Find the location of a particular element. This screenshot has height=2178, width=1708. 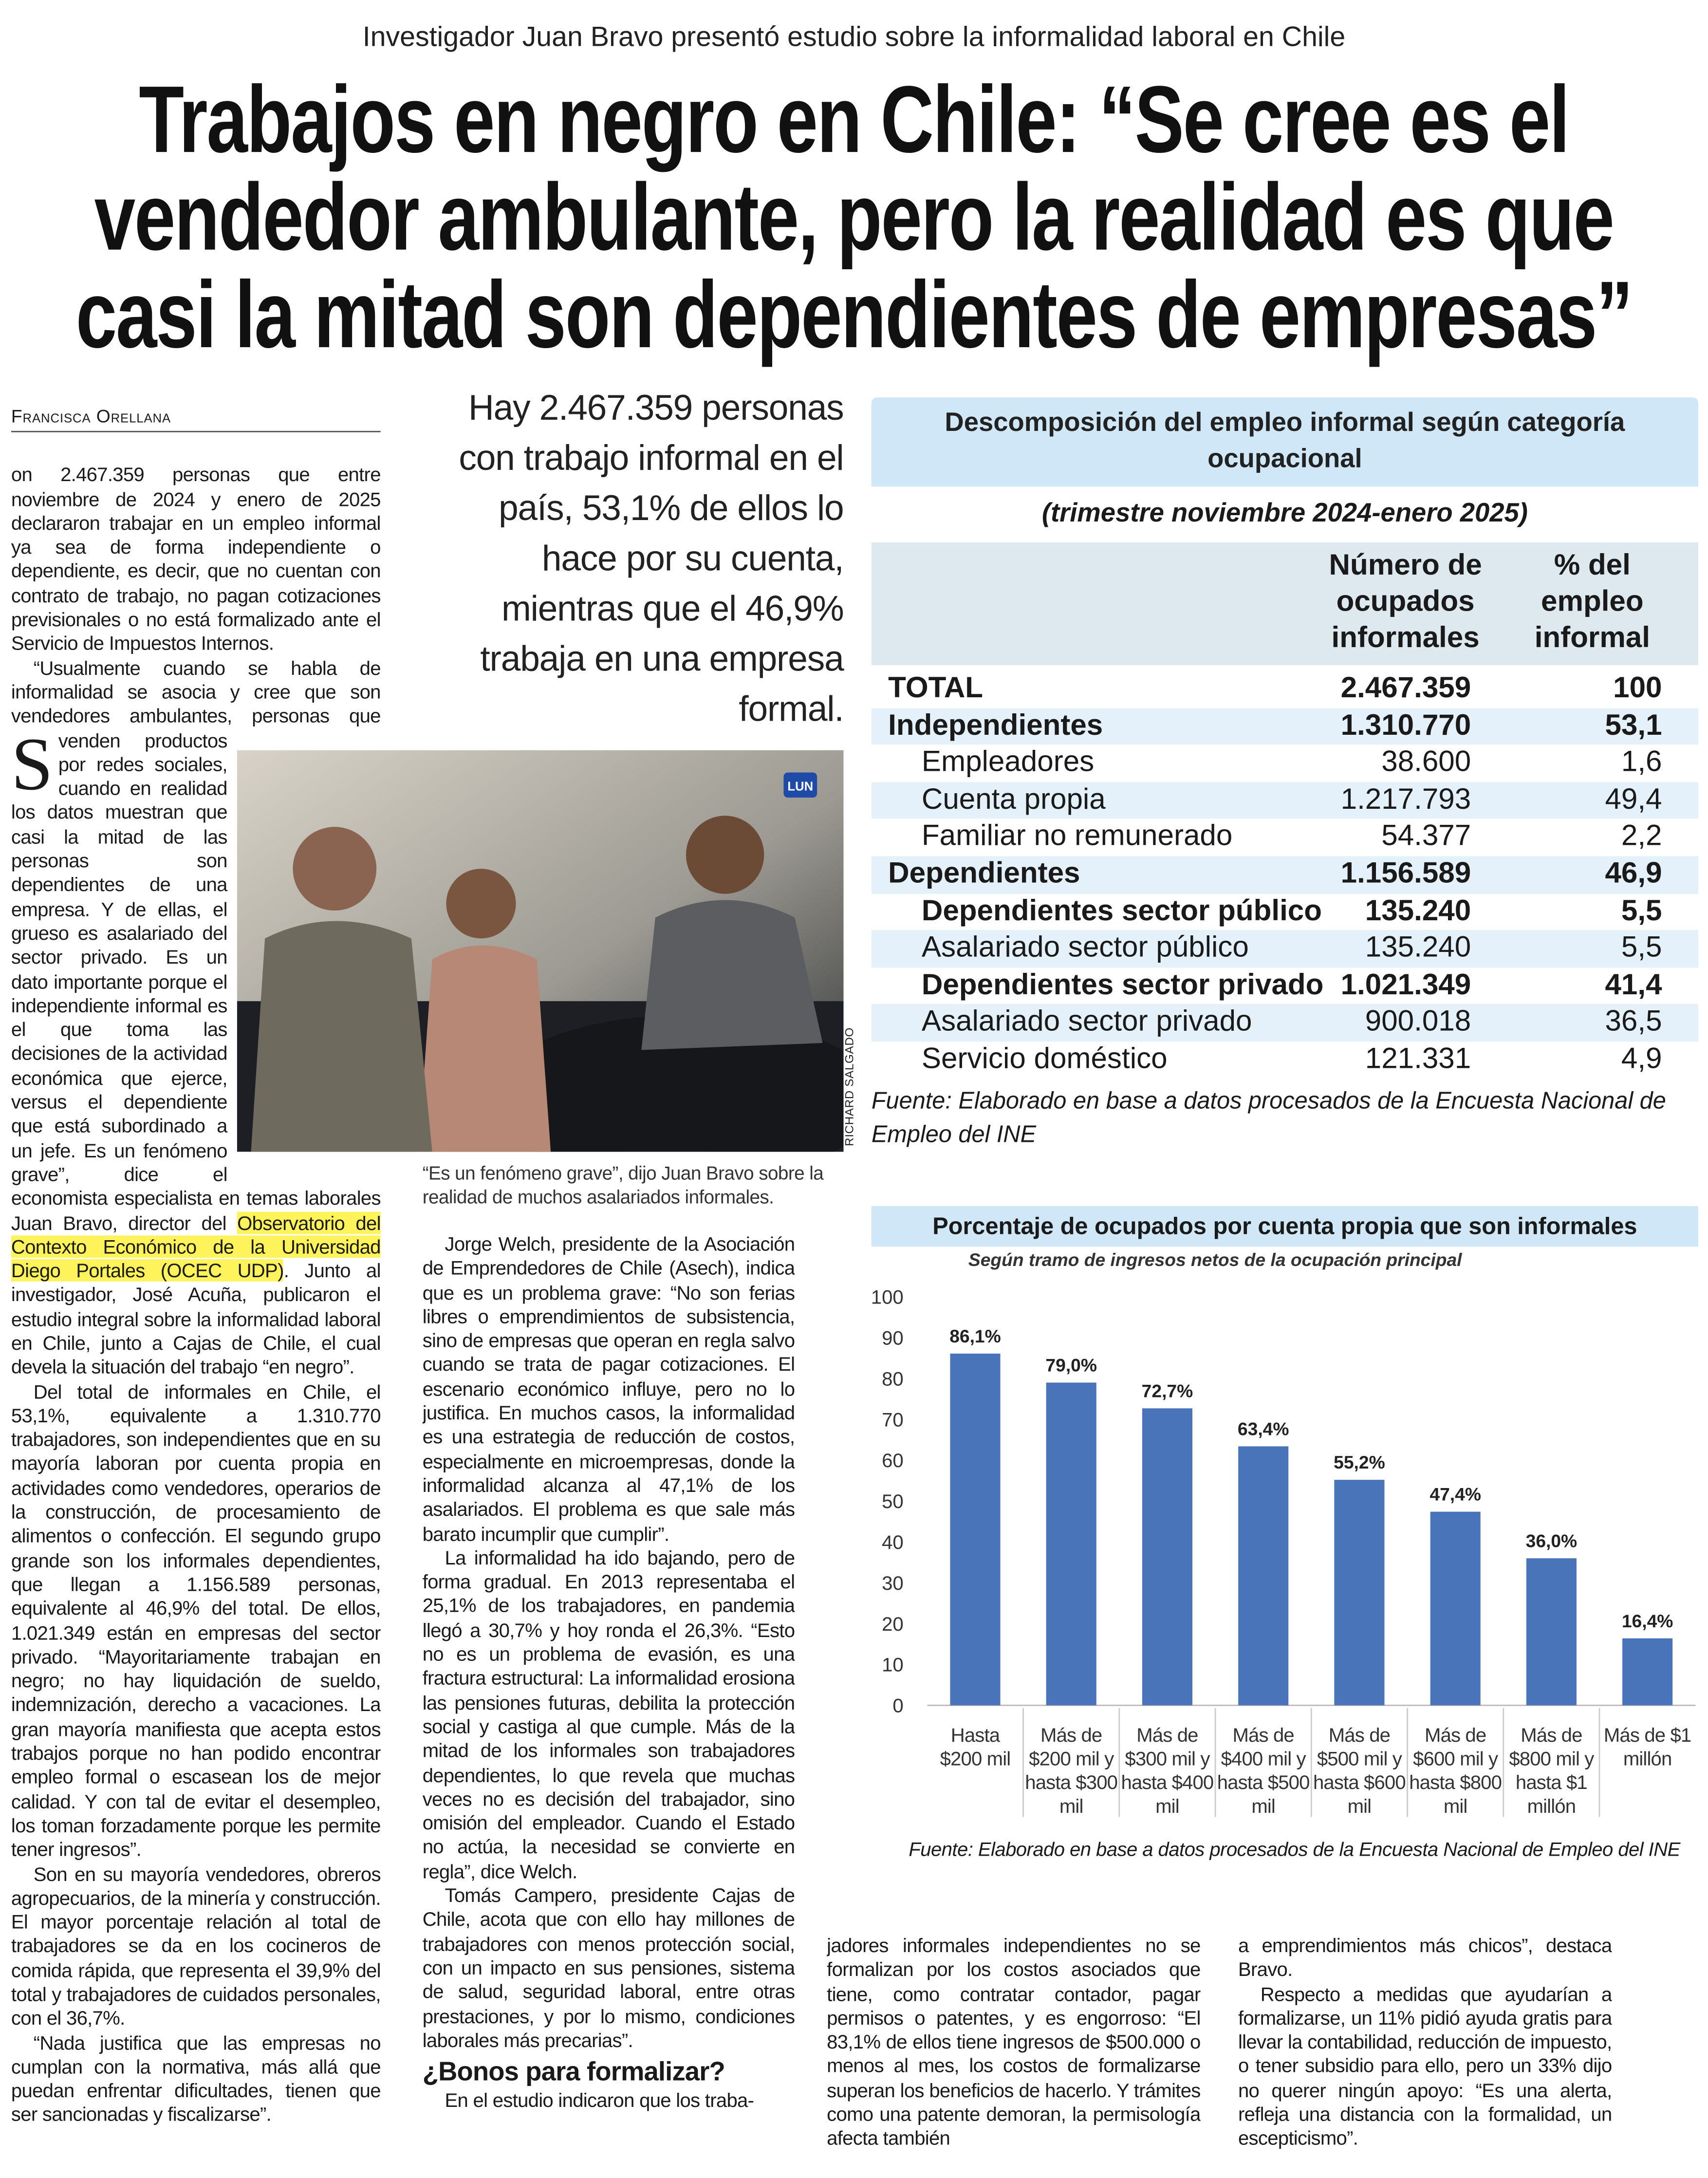

row-percent: 46,9 is located at coordinates (1633, 874).